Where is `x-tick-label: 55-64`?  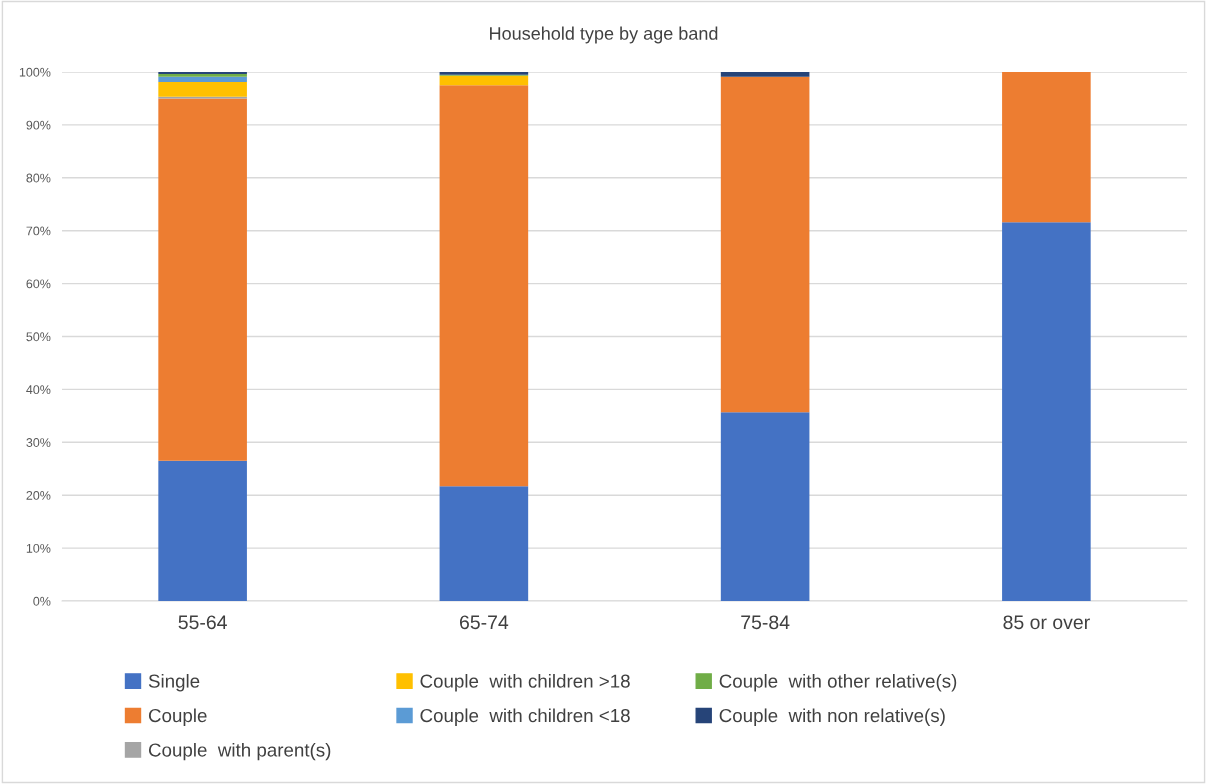
x-tick-label: 55-64 is located at coordinates (202, 622).